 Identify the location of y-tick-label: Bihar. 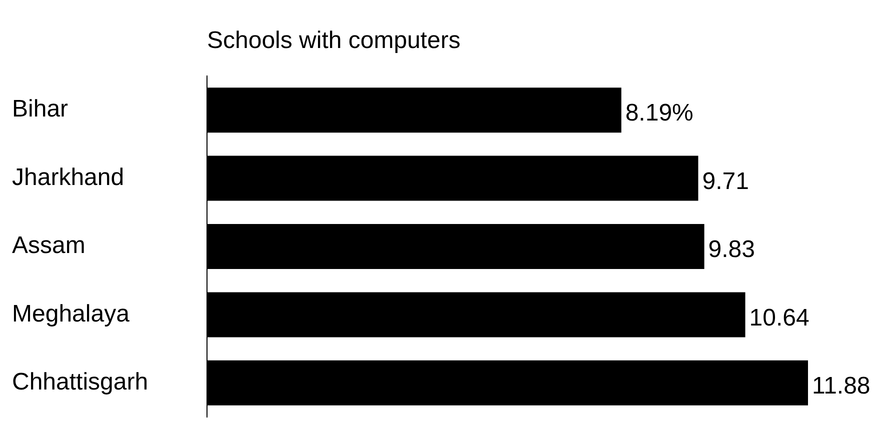
(40, 109).